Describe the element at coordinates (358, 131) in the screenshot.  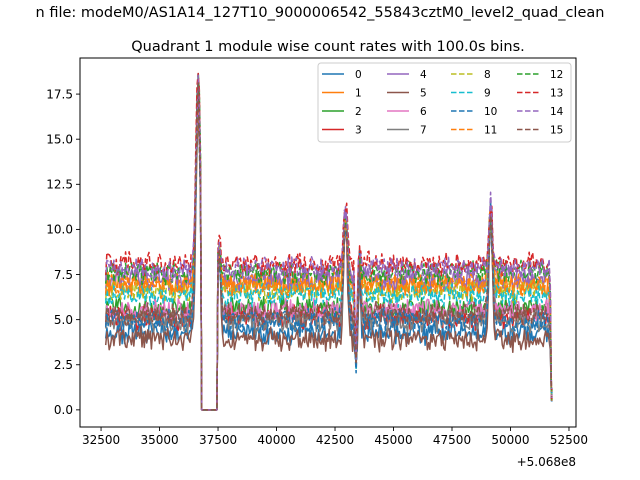
I see `legend-label-3: 3` at that location.